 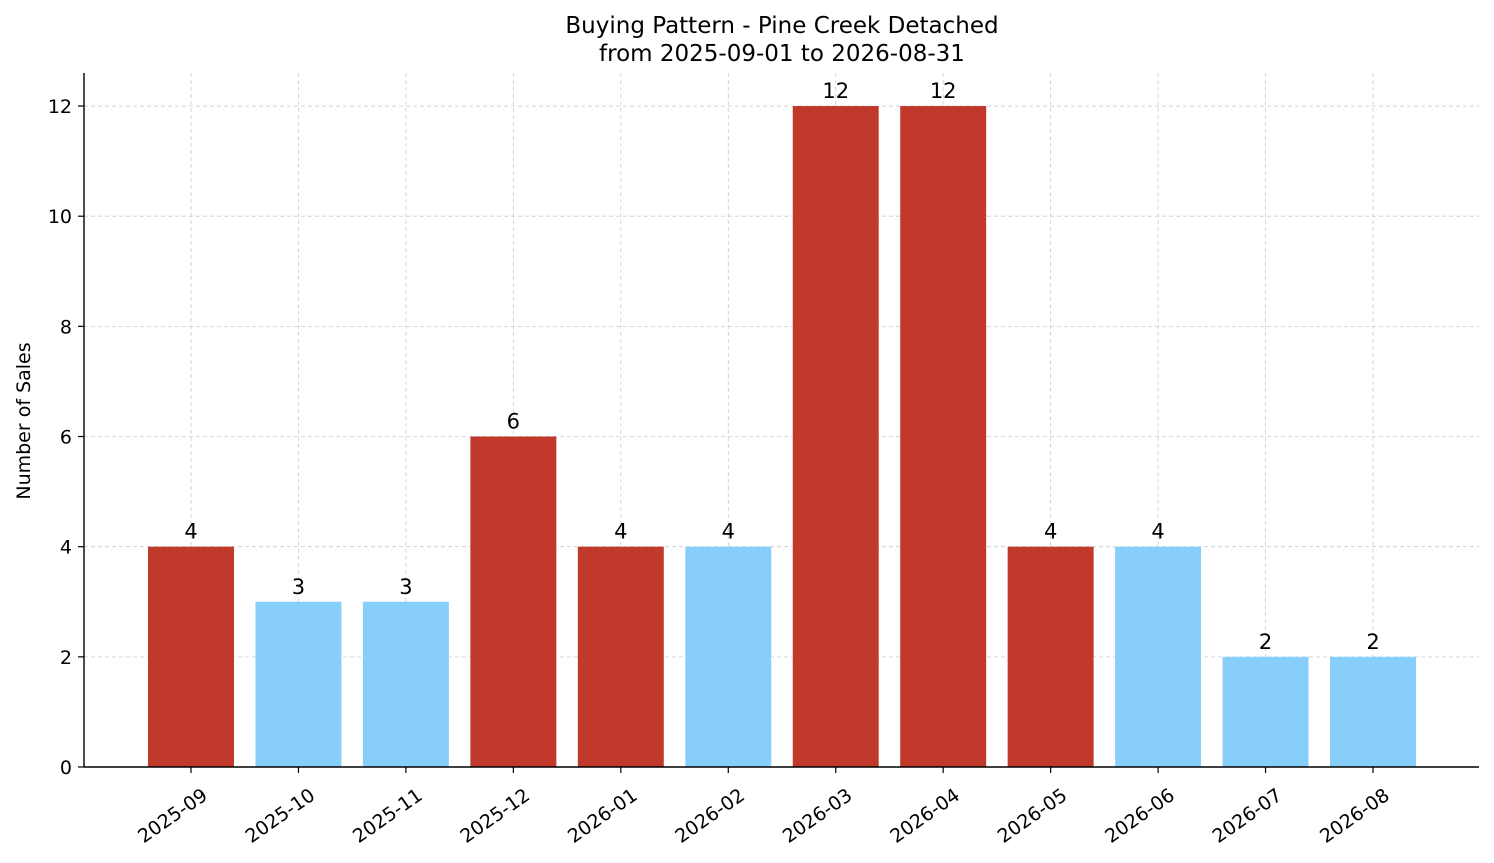 What do you see at coordinates (1157, 532) in the screenshot?
I see `data-label-2026-06: 4` at bounding box center [1157, 532].